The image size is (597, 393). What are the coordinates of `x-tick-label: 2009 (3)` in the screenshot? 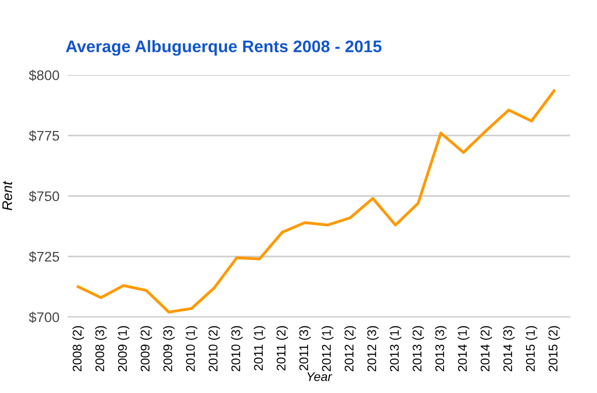 It's located at (169, 349).